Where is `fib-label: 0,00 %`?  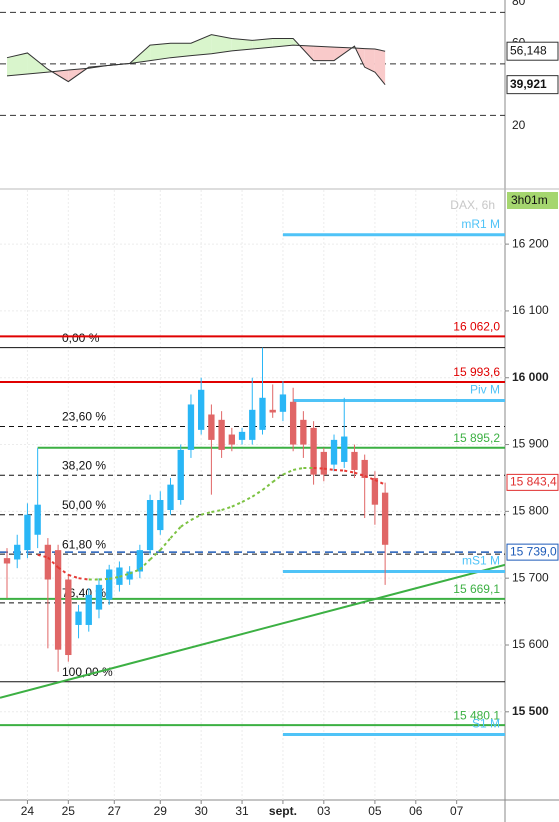
fib-label: 0,00 % is located at coordinates (81, 338).